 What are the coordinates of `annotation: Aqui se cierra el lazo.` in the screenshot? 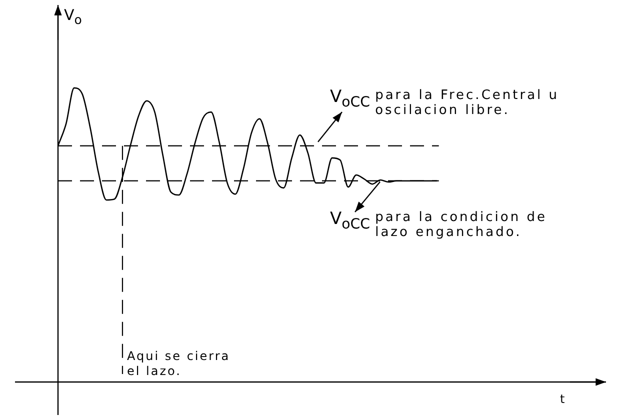 It's located at (179, 364).